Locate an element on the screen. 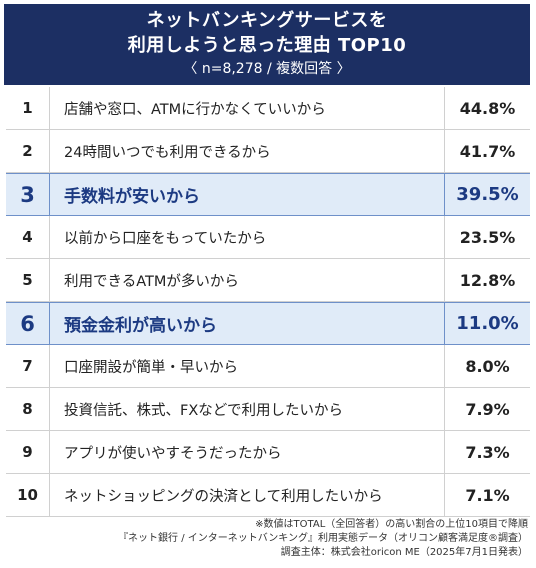 This screenshot has height=568, width=536. table-row: 6 預金金利が高いから 11.0% is located at coordinates (268, 323).